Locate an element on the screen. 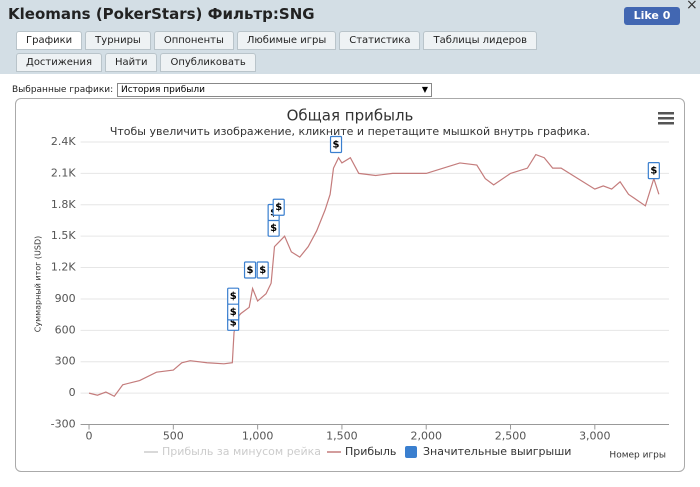 The width and height of the screenshot is (700, 487). tab: Графики is located at coordinates (49, 40).